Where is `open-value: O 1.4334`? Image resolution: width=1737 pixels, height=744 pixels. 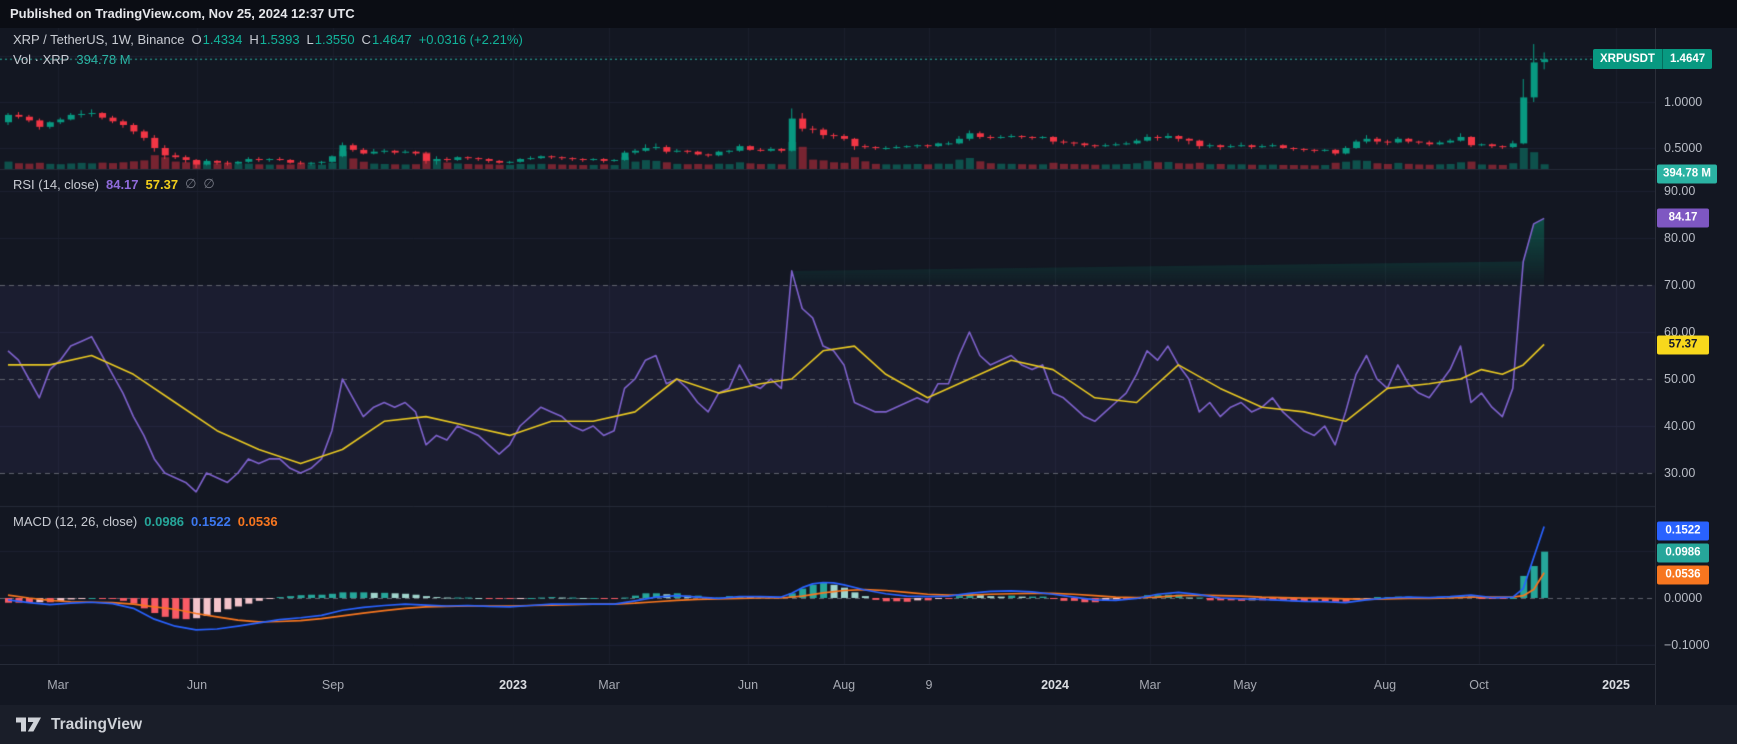
open-value: O 1.4334 is located at coordinates (217, 39).